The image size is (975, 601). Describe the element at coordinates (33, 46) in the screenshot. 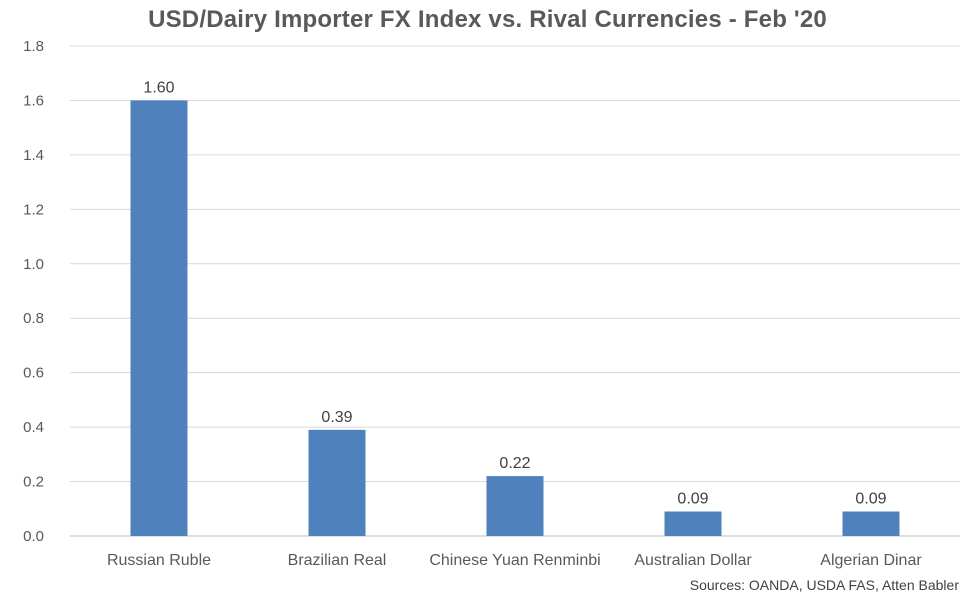

I see `y-tick-label: 1.8` at that location.